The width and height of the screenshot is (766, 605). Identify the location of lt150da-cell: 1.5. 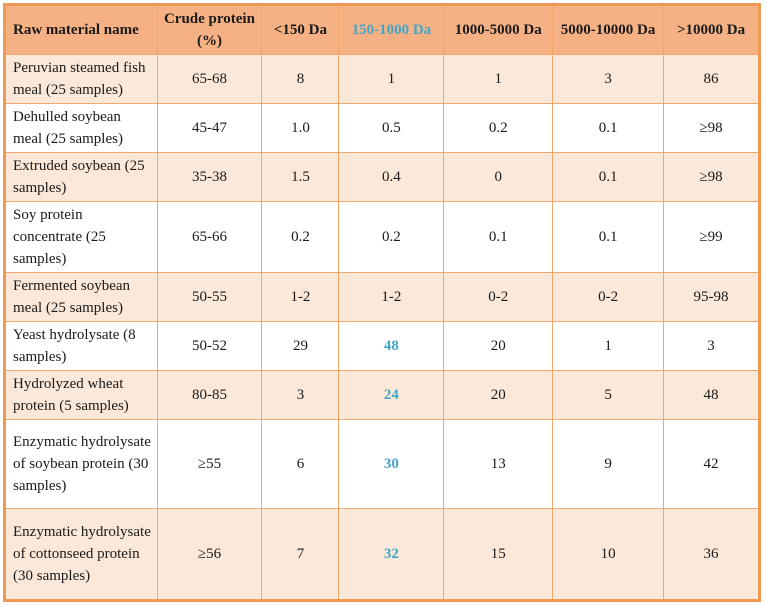
(300, 177).